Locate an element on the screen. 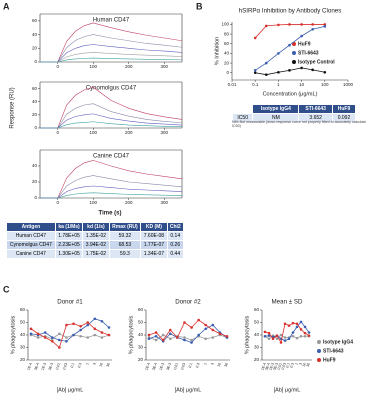 This screenshot has width=372, height=400. x-tick-label: 30 is located at coordinates (308, 364).